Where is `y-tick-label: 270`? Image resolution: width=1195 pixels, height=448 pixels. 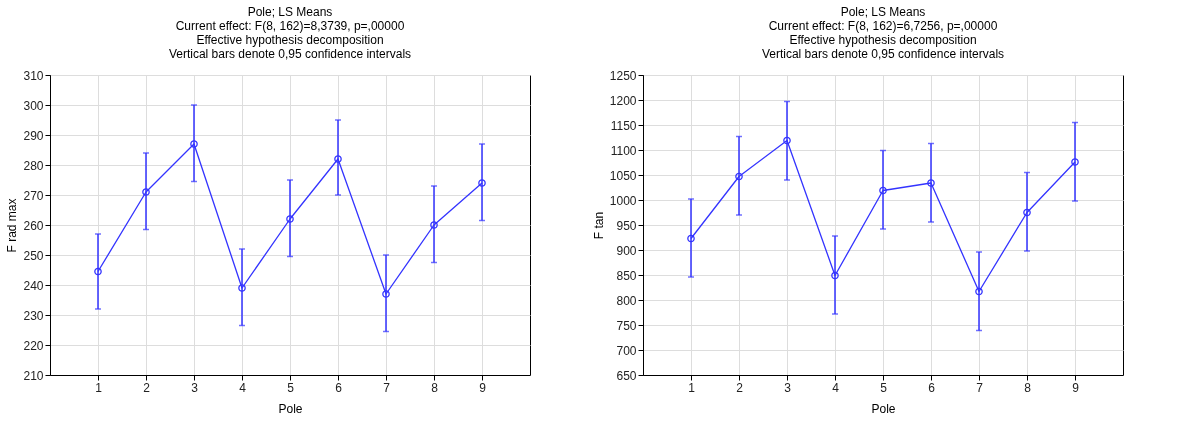
y-tick-label: 270 is located at coordinates (33, 195).